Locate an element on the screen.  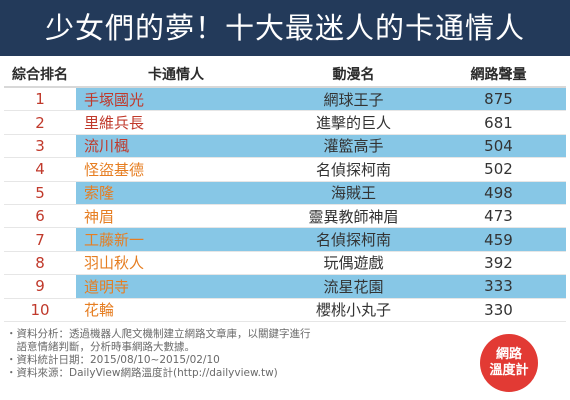
rank-cell: 10 is located at coordinates (40, 310).